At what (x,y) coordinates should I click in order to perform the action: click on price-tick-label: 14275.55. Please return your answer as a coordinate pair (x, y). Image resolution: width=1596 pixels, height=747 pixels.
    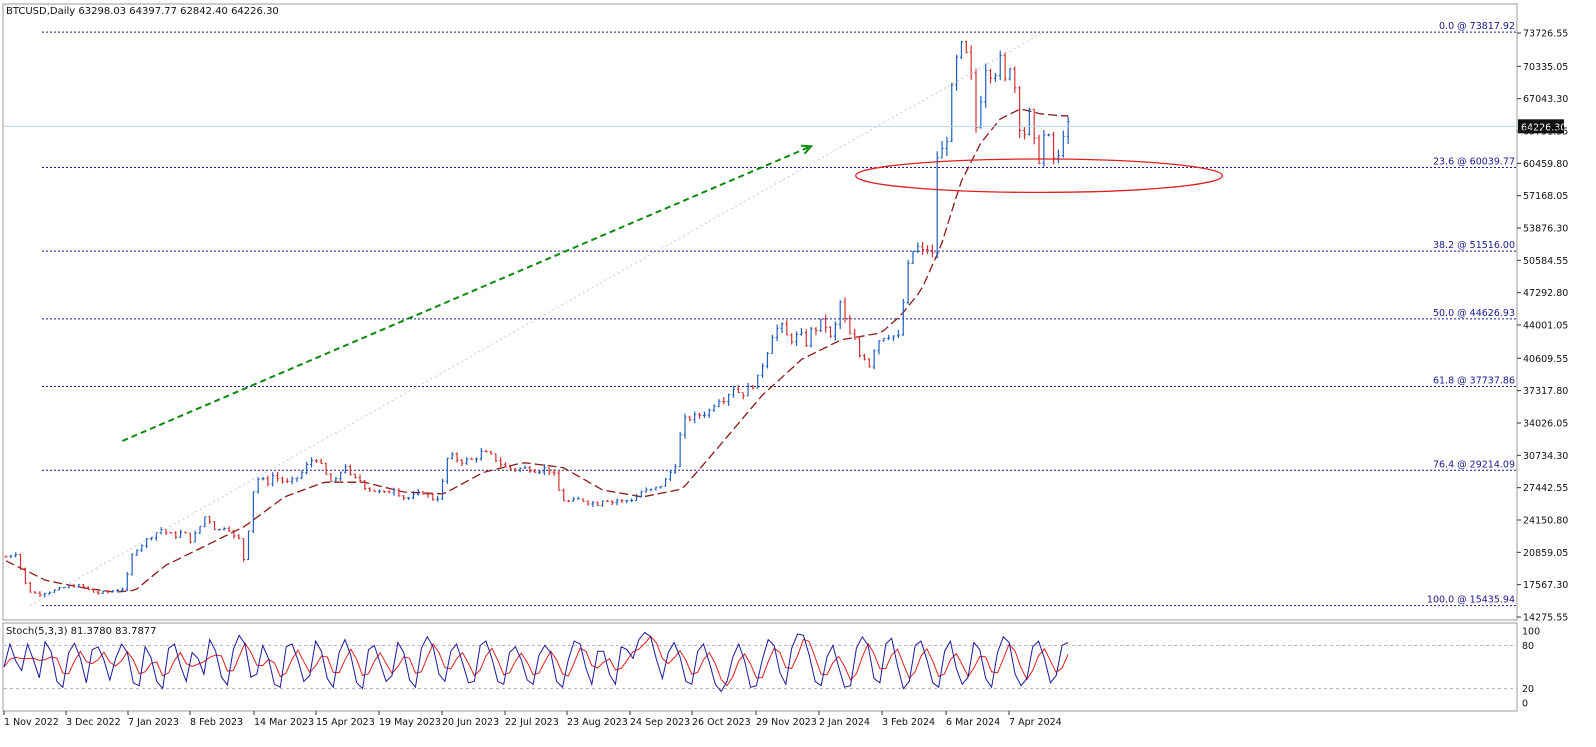
    Looking at the image, I should click on (1545, 618).